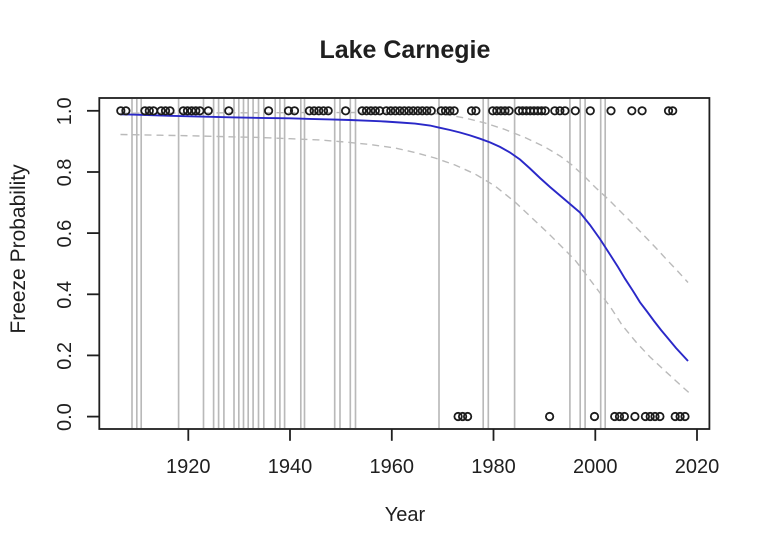 The width and height of the screenshot is (761, 552). I want to click on svg-text: 2000, so click(595, 467).